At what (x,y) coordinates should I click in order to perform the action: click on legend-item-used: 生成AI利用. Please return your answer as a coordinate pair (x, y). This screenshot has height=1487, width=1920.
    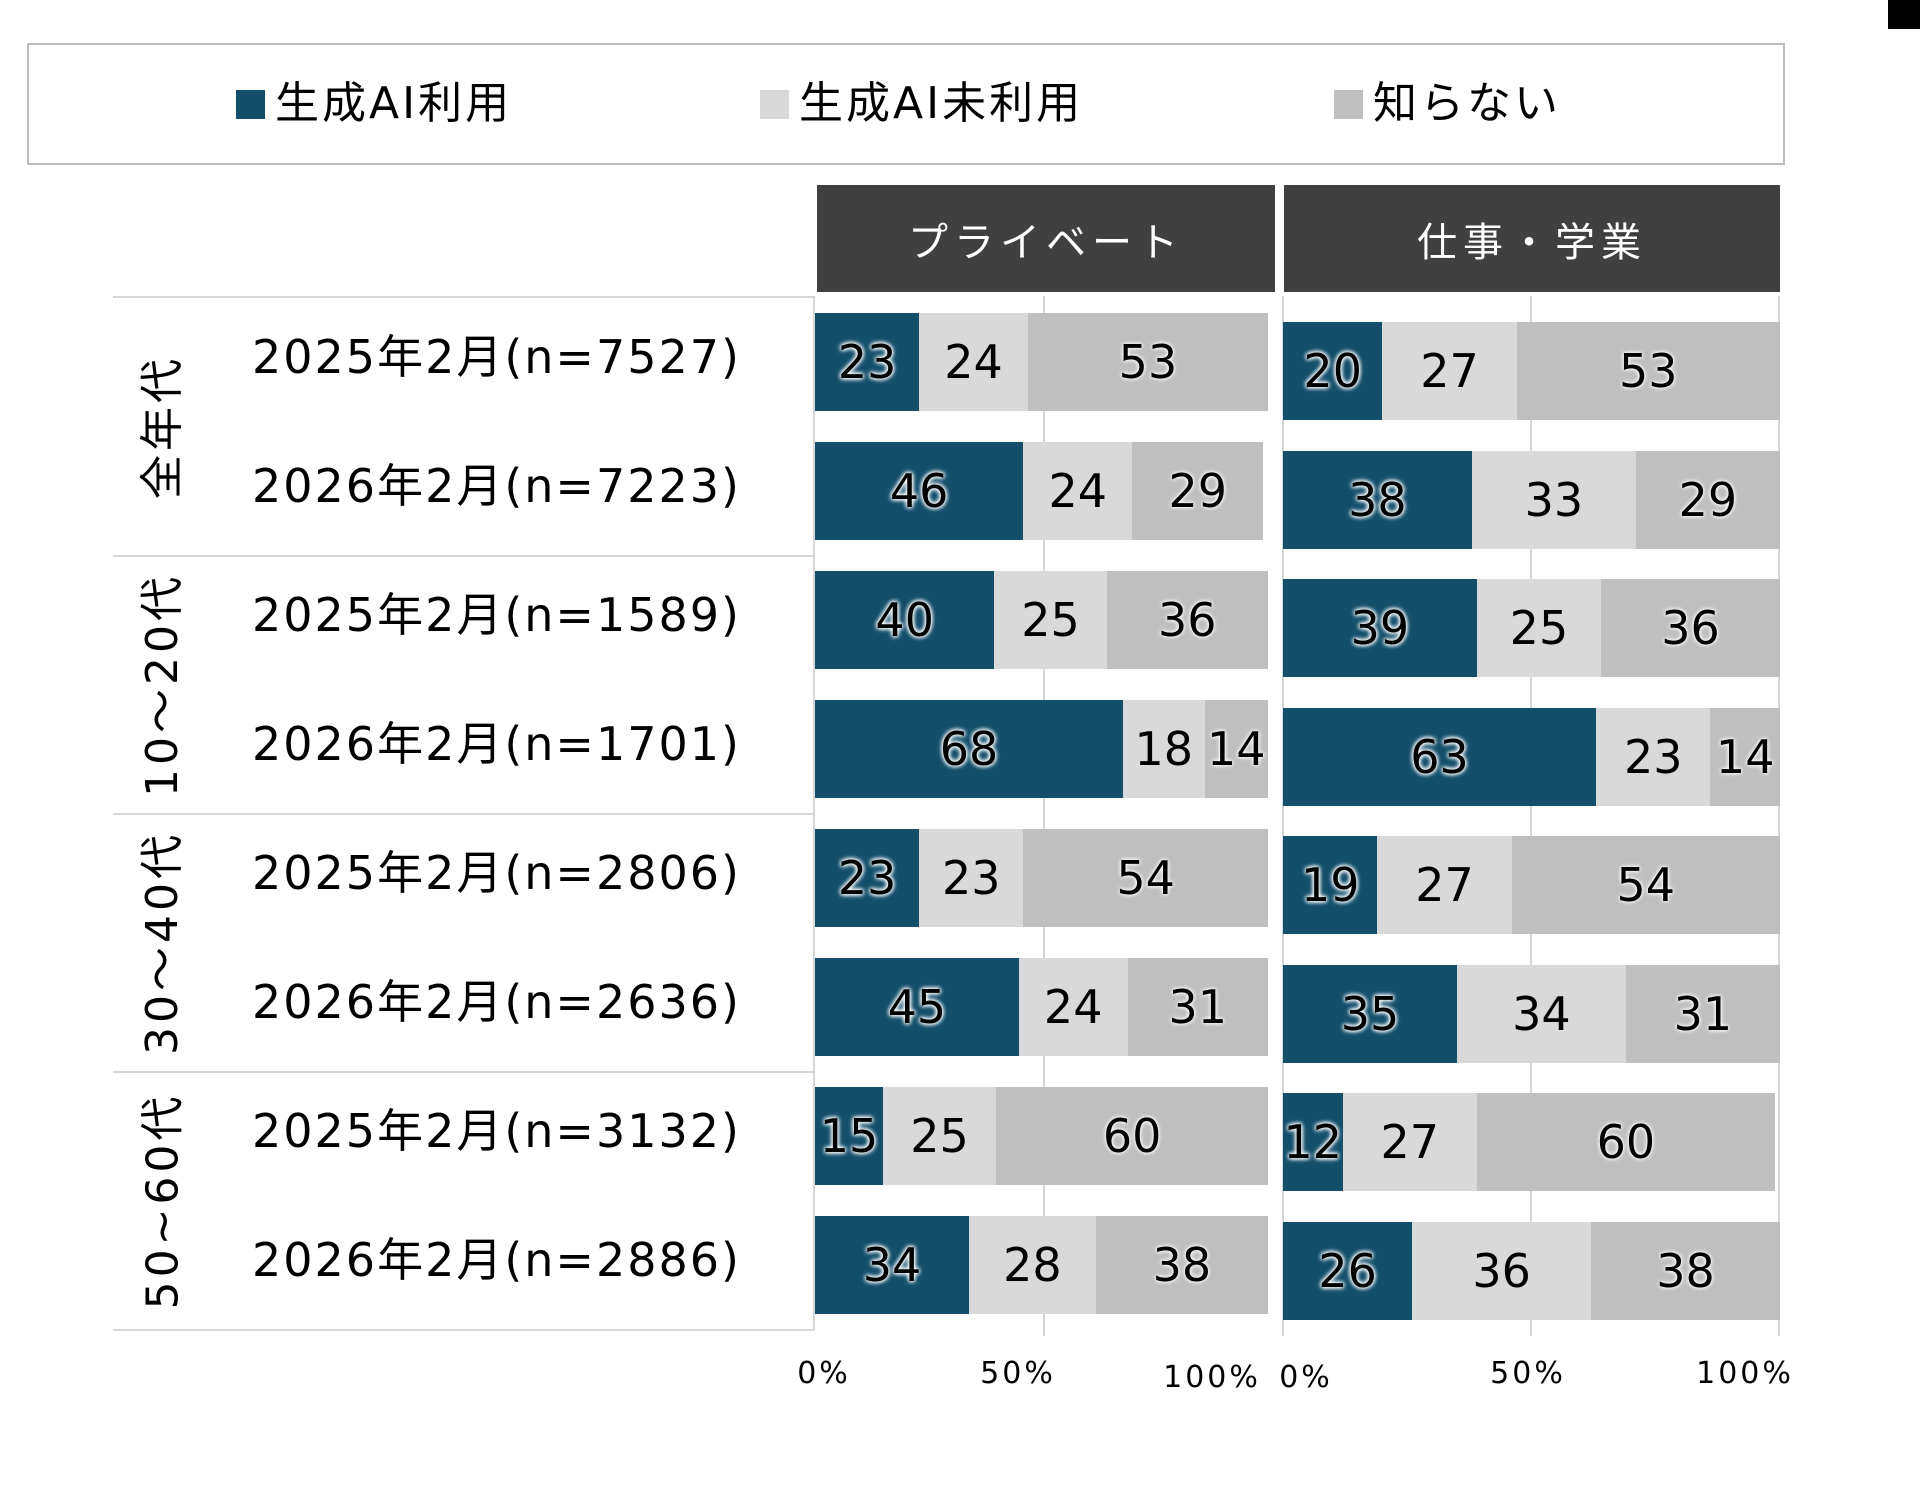
    Looking at the image, I should click on (374, 104).